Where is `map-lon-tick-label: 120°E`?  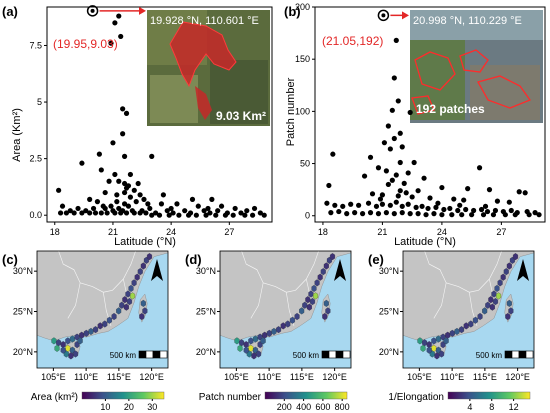 map-lon-tick-label: 120°E is located at coordinates (151, 377).